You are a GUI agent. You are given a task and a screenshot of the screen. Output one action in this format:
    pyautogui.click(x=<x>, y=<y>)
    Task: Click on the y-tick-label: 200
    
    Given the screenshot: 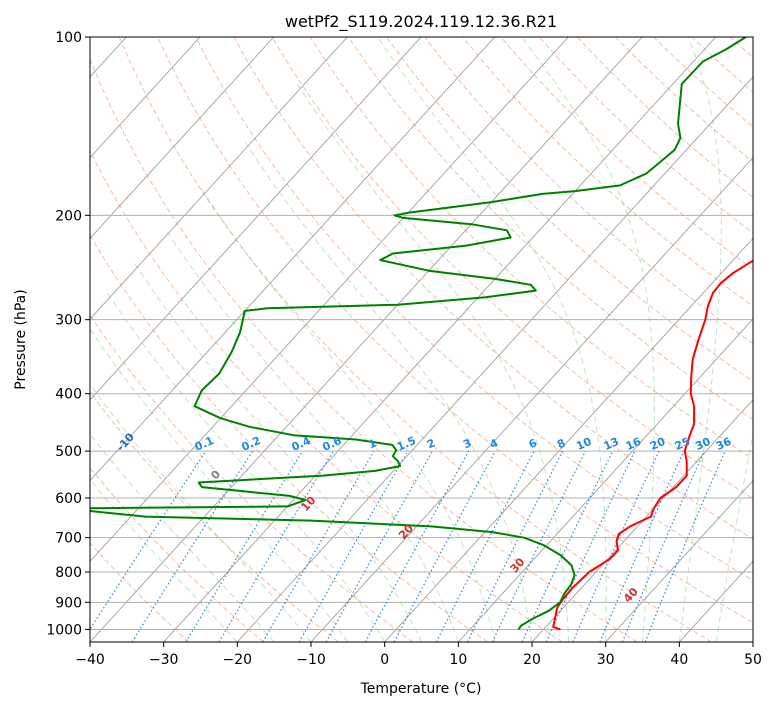 What is the action you would take?
    pyautogui.click(x=68, y=216)
    